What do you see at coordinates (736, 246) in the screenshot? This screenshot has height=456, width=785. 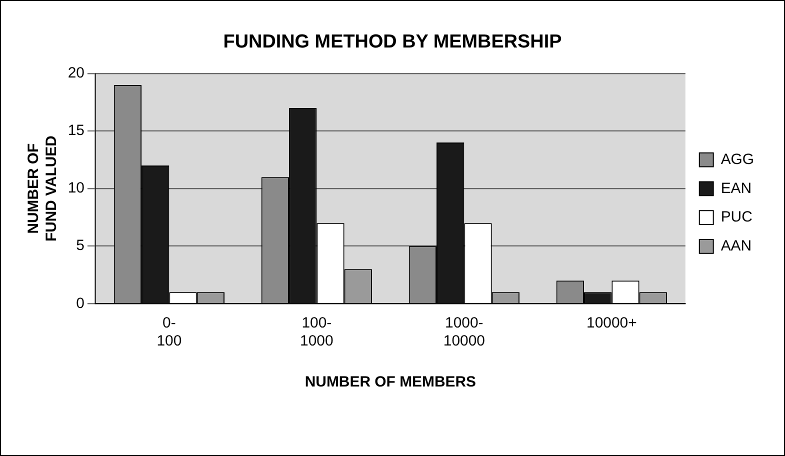 I see `legend-label: AAN` at bounding box center [736, 246].